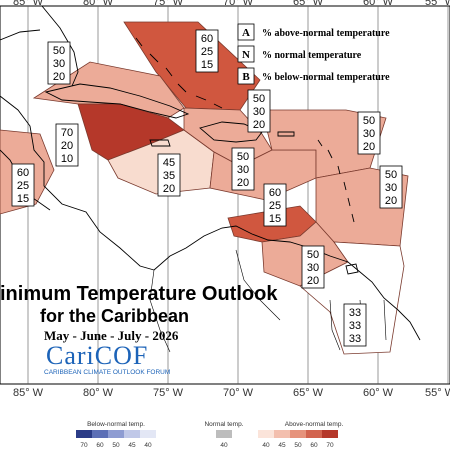 Image resolution: width=450 pixels, height=450 pixels. Describe the element at coordinates (238, 4) in the screenshot. I see `lon-label-top: 70° W` at that location.